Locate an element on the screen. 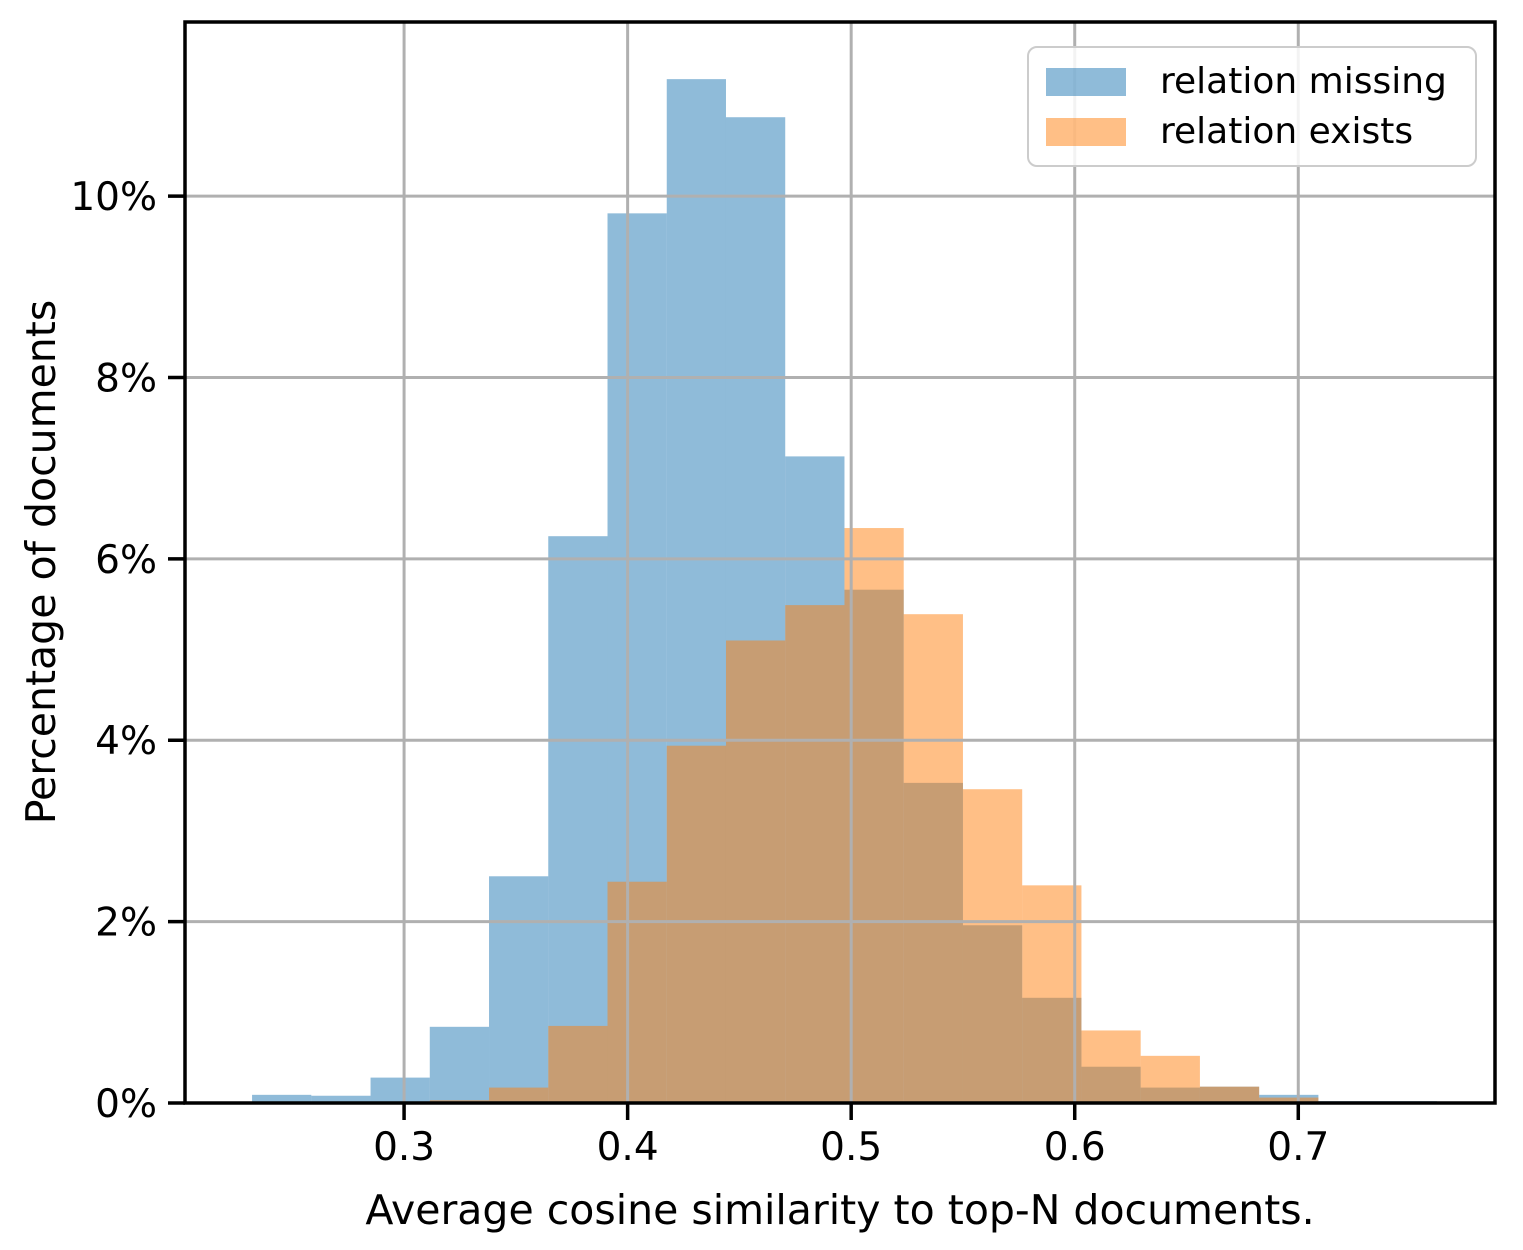  x-tick-label-0.3: 0.3 is located at coordinates (404, 1147).